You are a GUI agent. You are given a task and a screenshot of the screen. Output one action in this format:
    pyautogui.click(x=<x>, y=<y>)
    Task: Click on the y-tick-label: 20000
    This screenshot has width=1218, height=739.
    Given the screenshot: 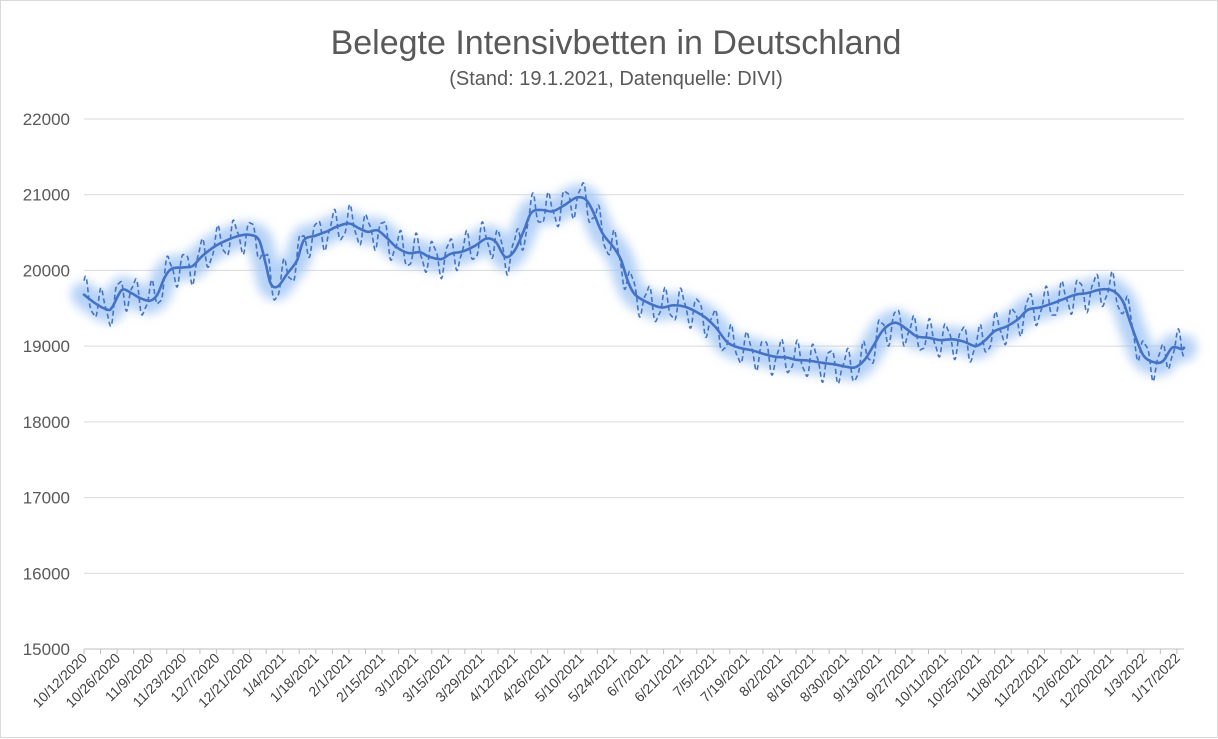 What is the action you would take?
    pyautogui.click(x=46, y=270)
    